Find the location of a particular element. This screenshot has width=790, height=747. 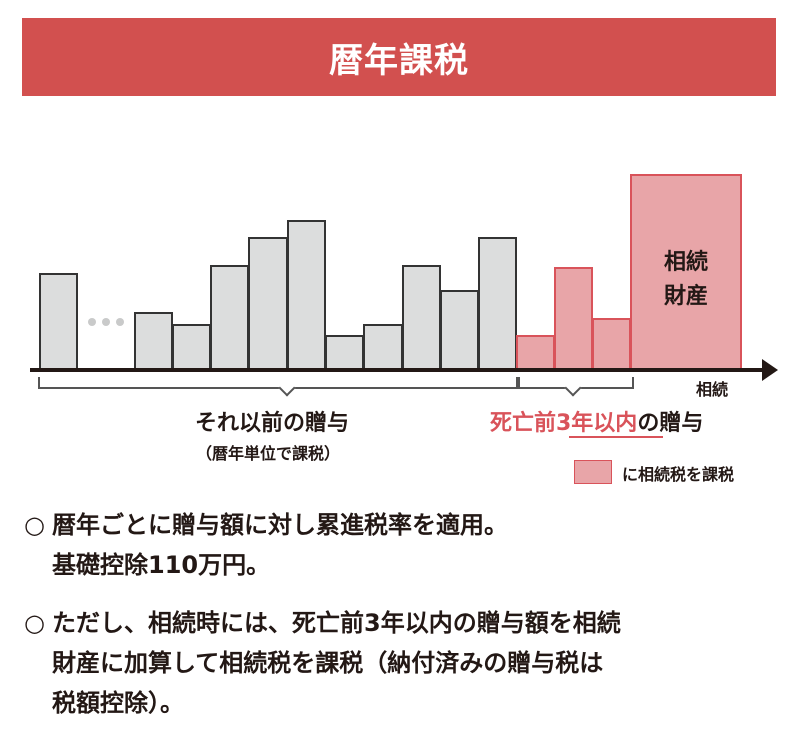

recent-gifts-highlight: 死亡前3年以内 is located at coordinates (564, 423).